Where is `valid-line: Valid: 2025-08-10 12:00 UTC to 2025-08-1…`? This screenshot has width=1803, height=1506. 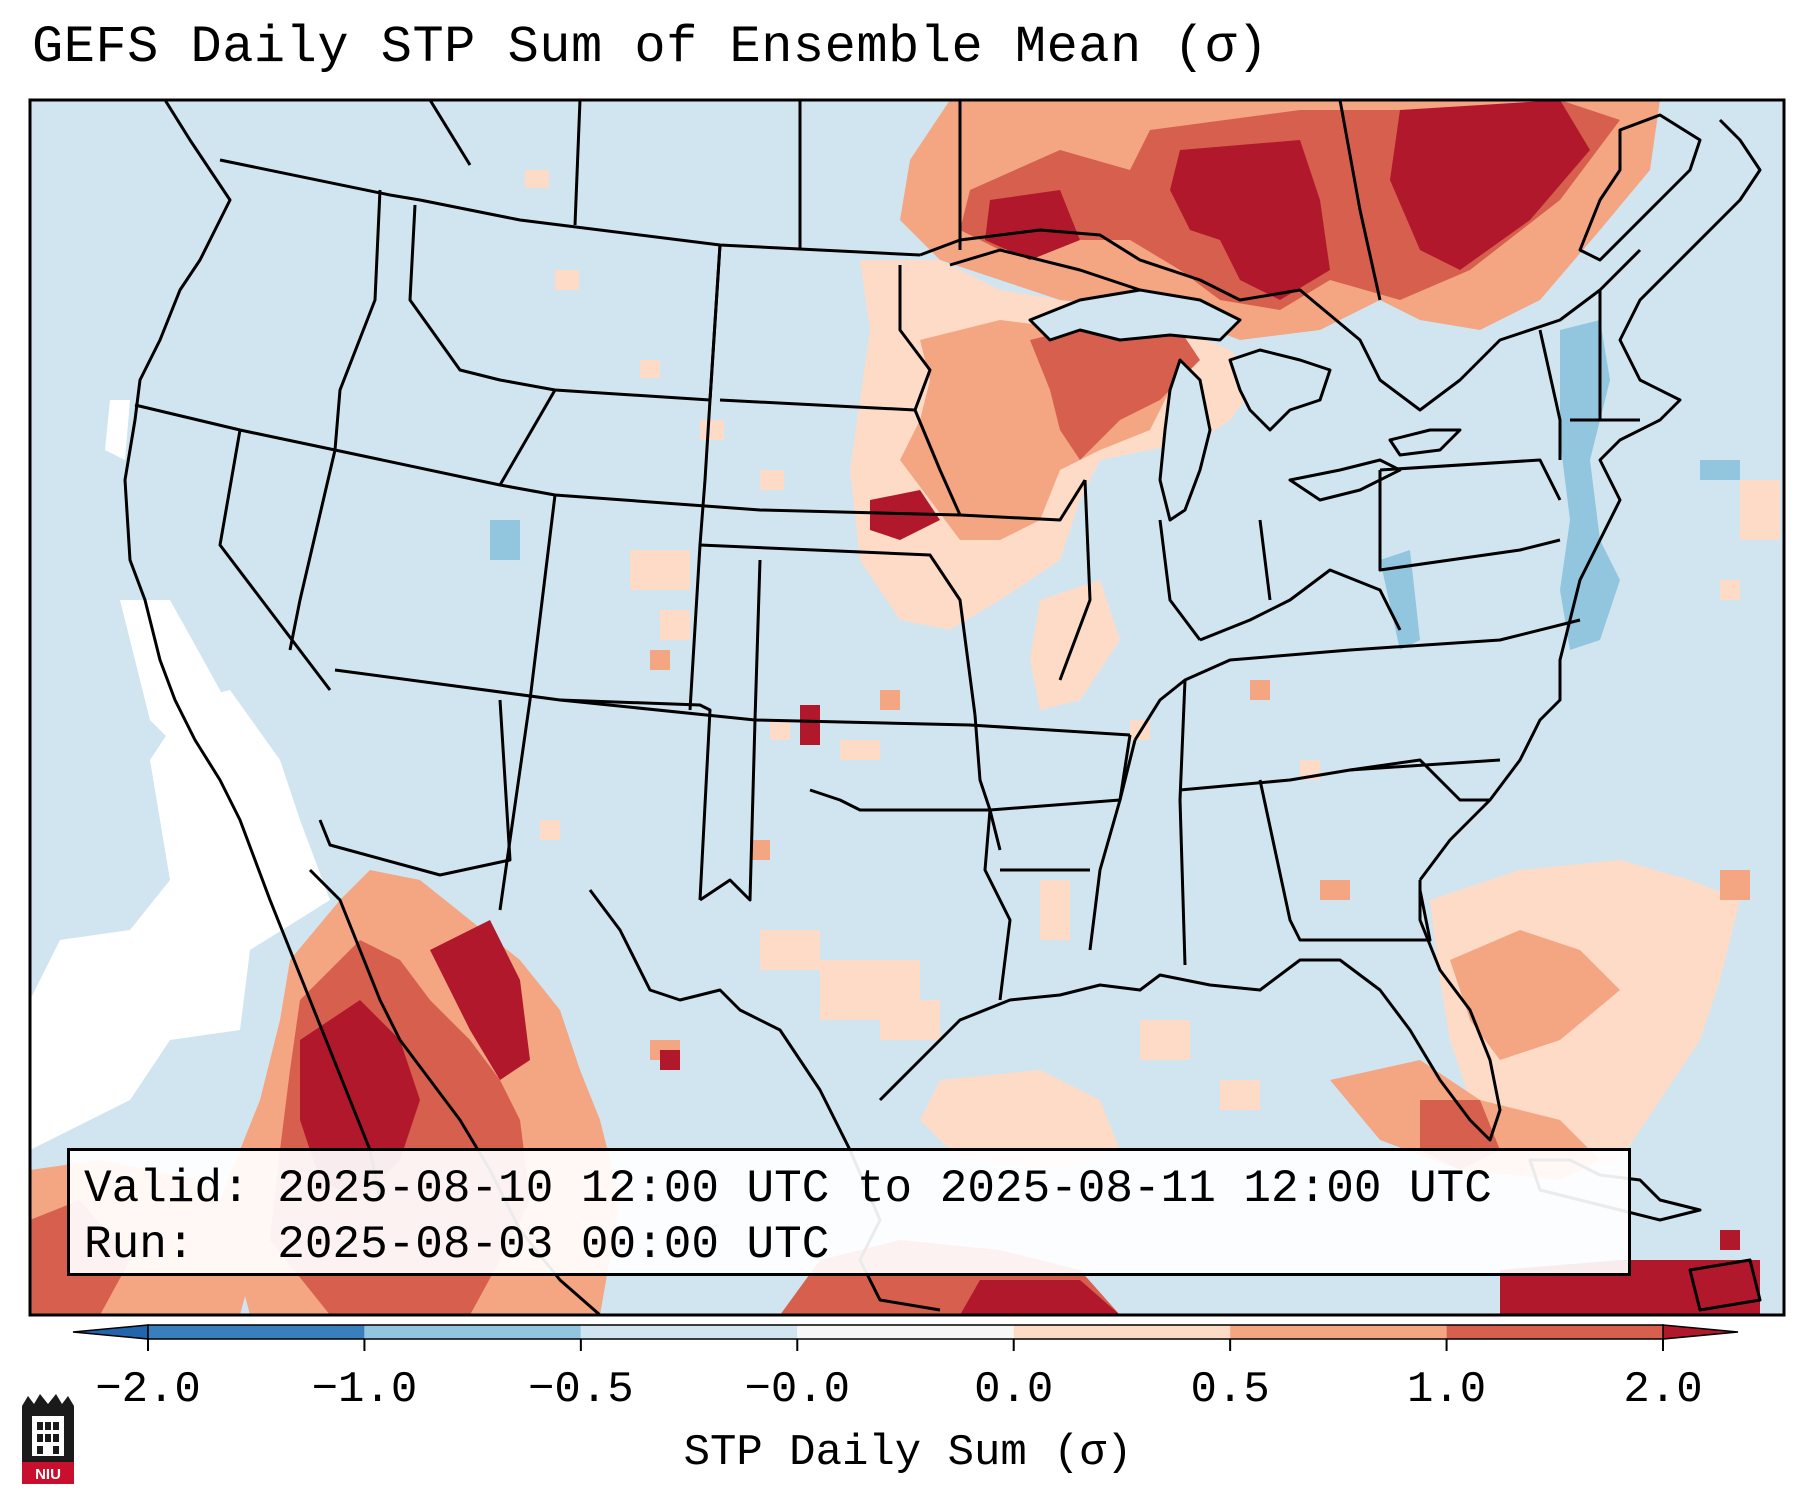
valid-line: Valid: 2025-08-10 12:00 UTC to 2025-08-1… is located at coordinates (849, 1189).